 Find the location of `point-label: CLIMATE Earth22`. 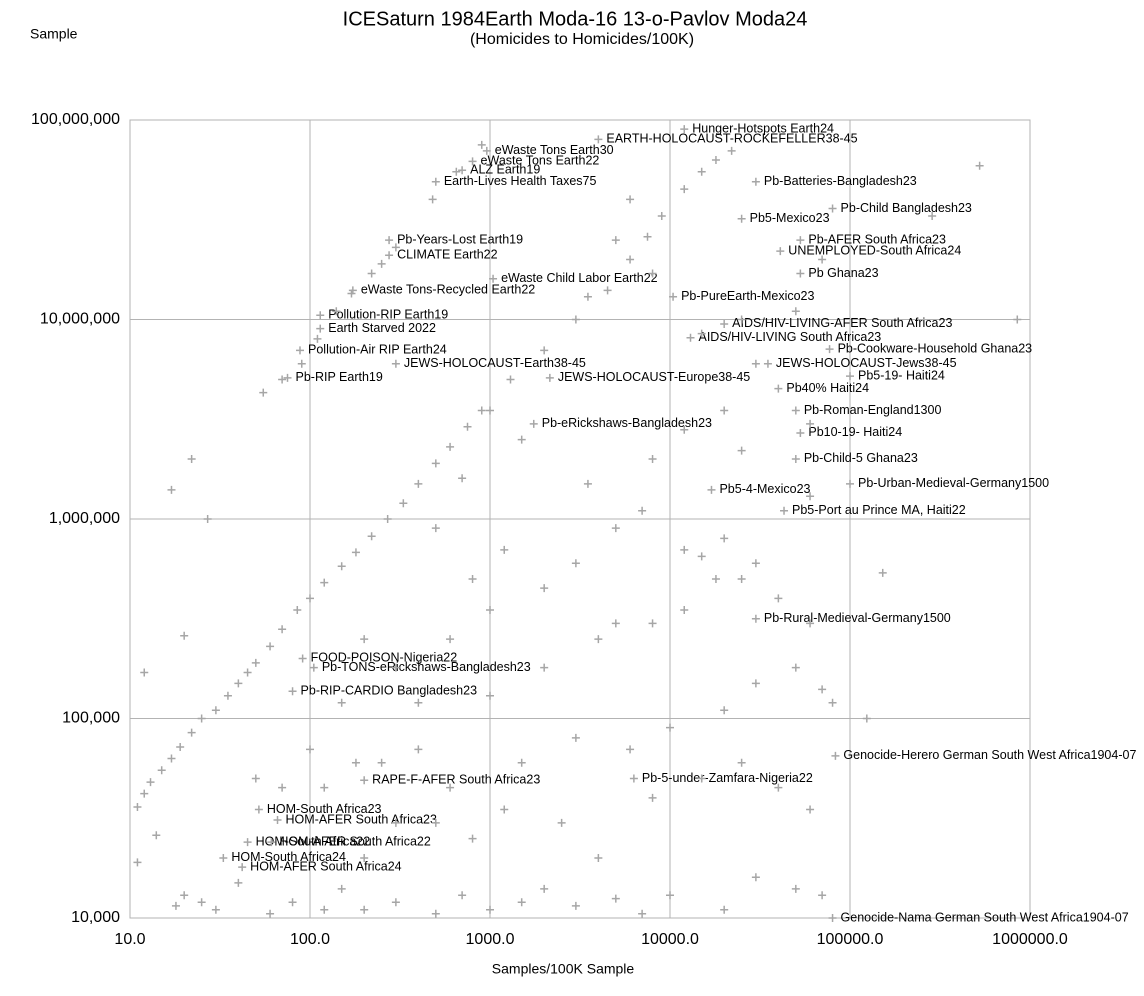

point-label: CLIMATE Earth22 is located at coordinates (447, 255).